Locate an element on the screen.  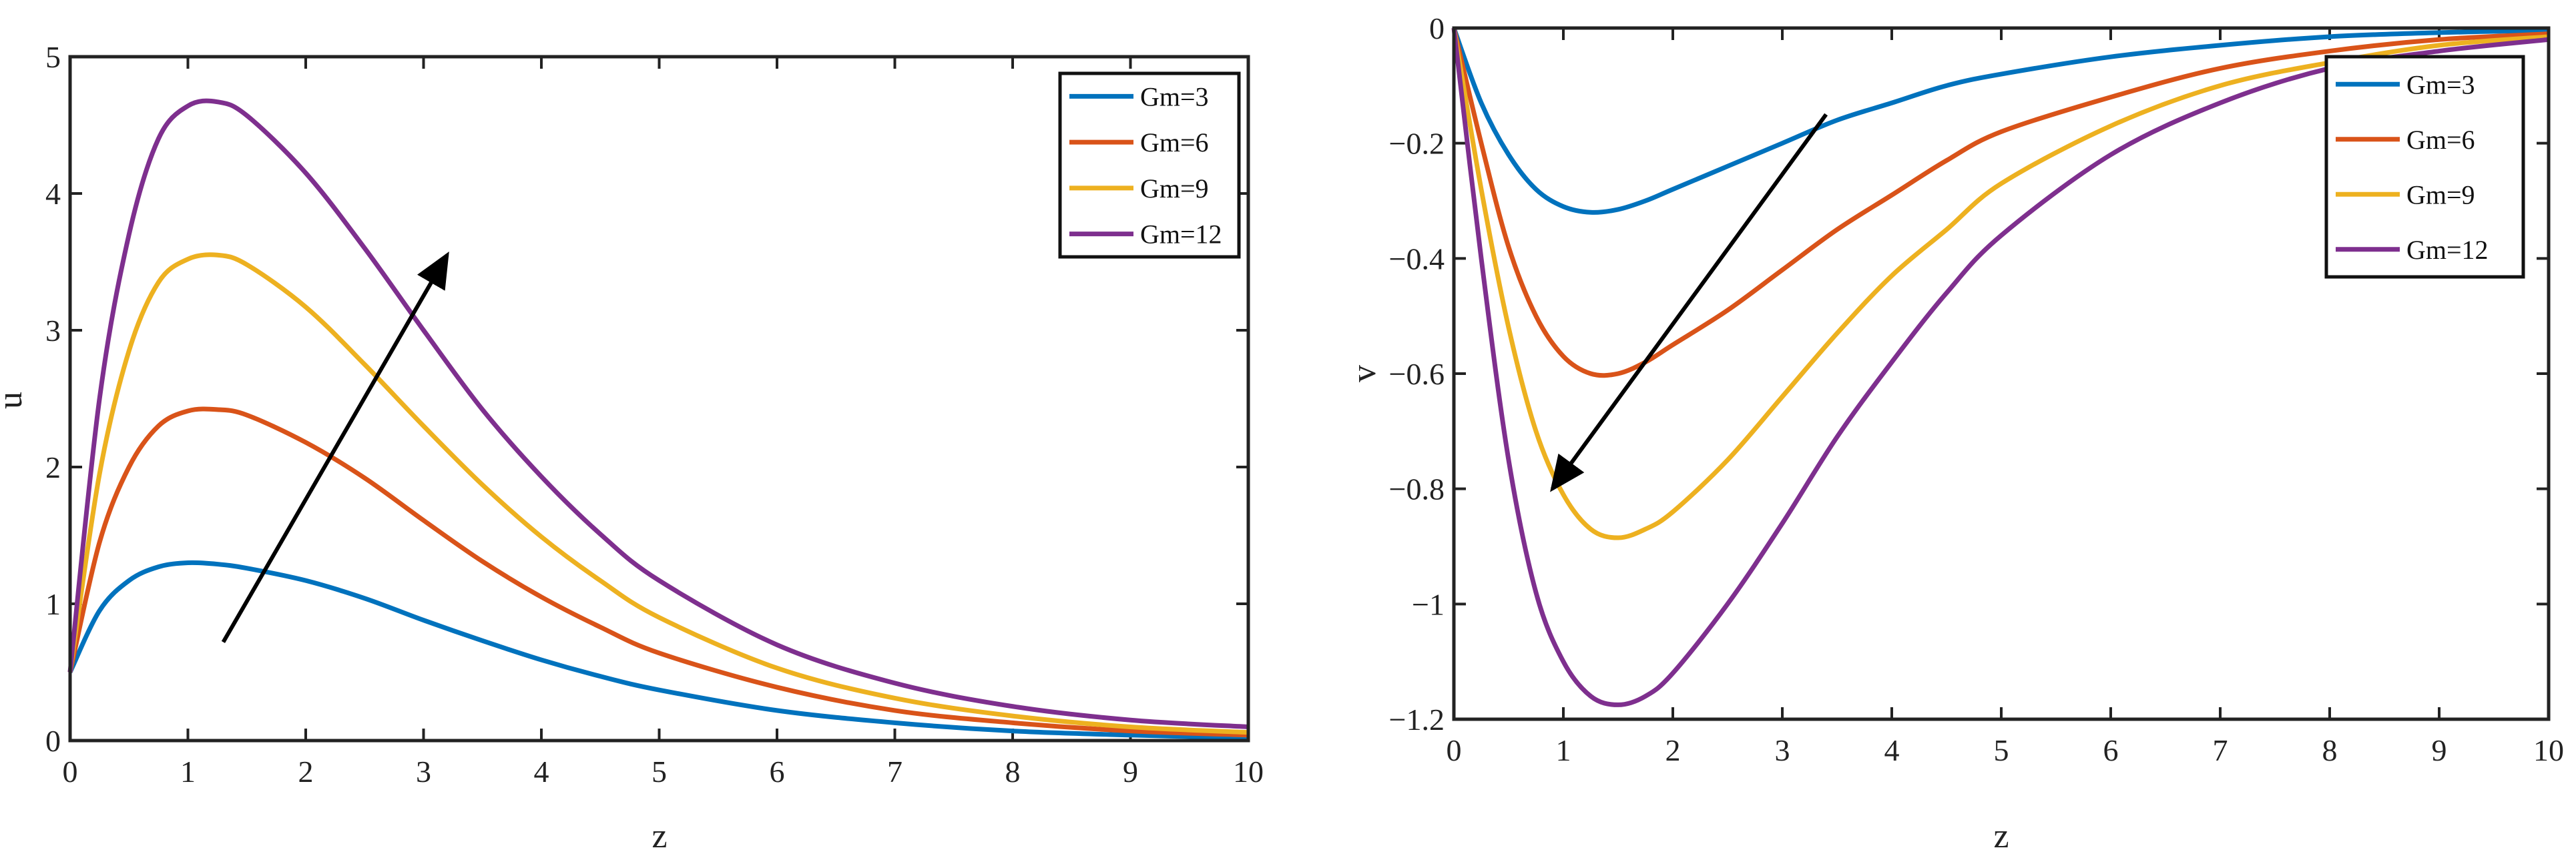
y-tick-label: 2 is located at coordinates (53, 467).